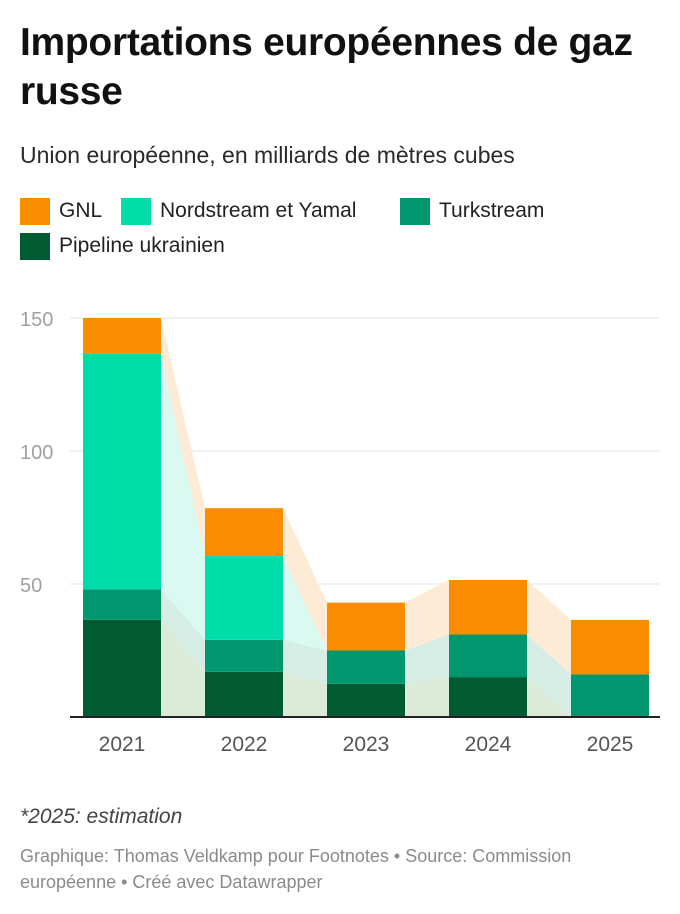  Describe the element at coordinates (305, 661) in the screenshot. I see `band-turkstream-2022` at that location.